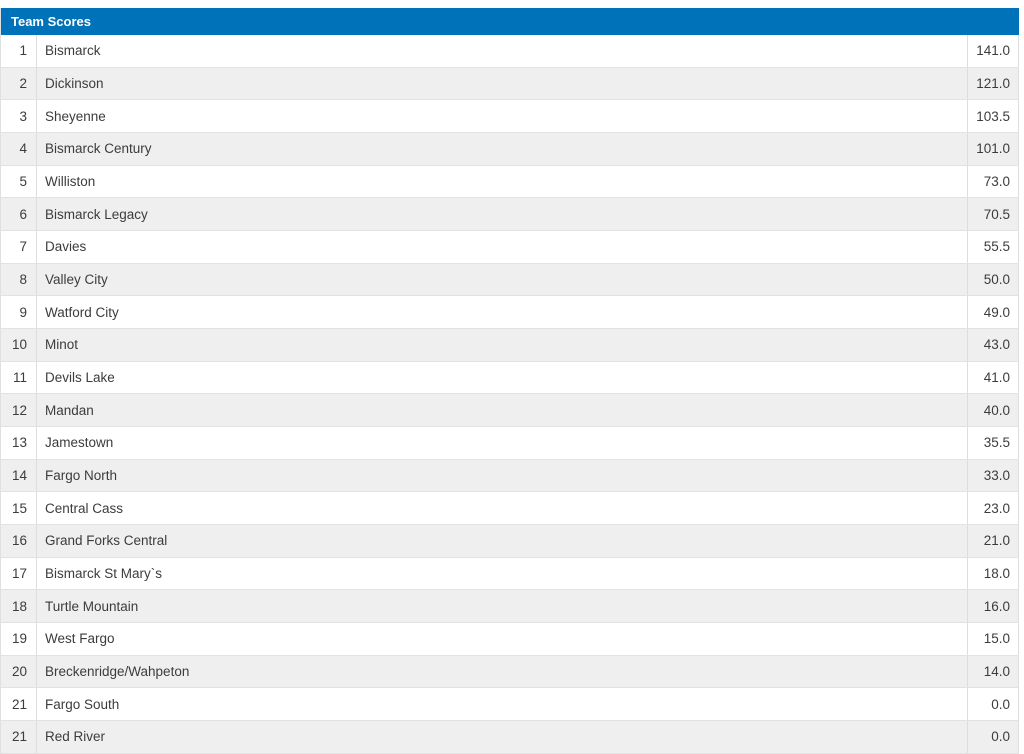 This screenshot has height=754, width=1024. Describe the element at coordinates (84, 508) in the screenshot. I see `team-name-cell: Central Cass` at that location.